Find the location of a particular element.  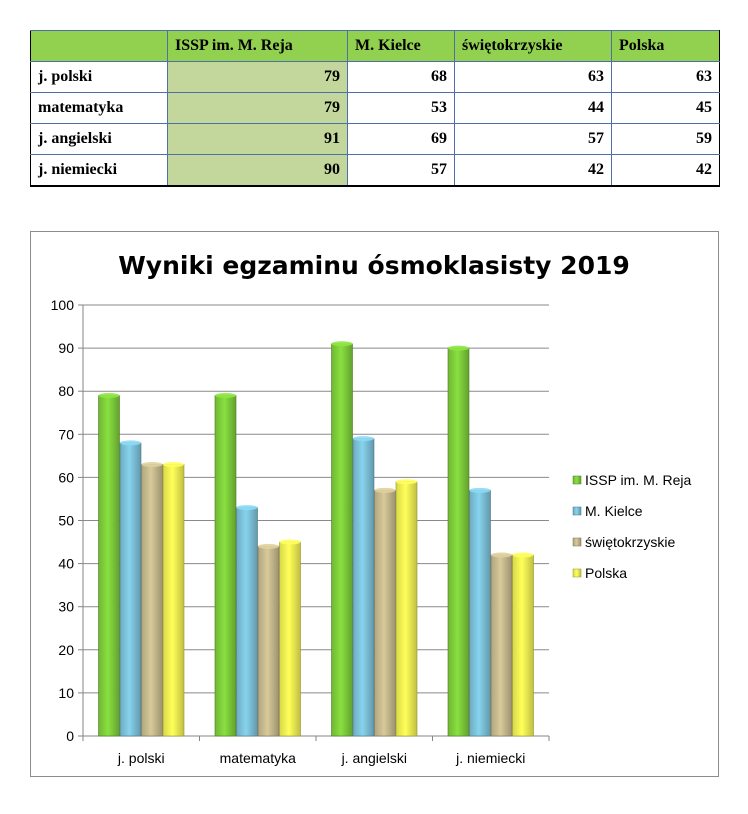

subject-cell: j. angielski is located at coordinates (99, 139).